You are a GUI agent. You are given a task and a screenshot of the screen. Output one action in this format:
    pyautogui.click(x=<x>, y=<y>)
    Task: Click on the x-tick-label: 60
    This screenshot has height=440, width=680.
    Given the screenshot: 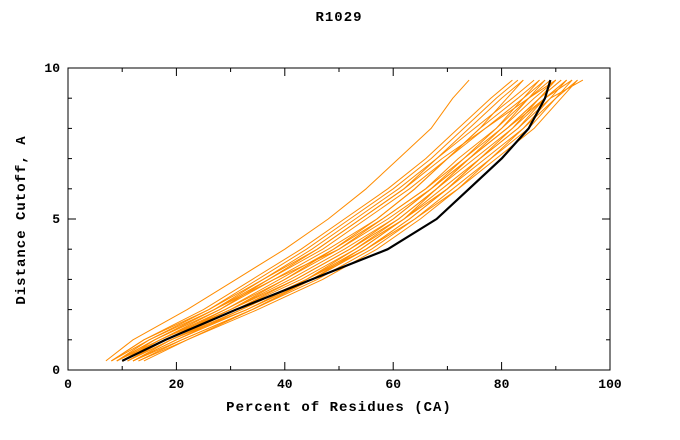 What is the action you would take?
    pyautogui.click(x=393, y=384)
    